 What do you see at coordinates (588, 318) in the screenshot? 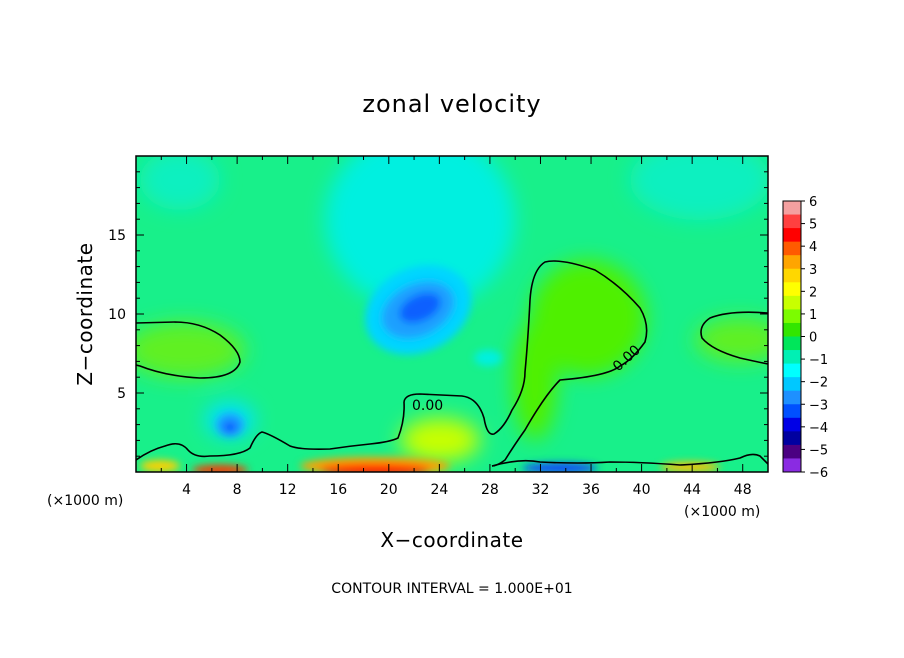
I see `green-right-lobe` at bounding box center [588, 318].